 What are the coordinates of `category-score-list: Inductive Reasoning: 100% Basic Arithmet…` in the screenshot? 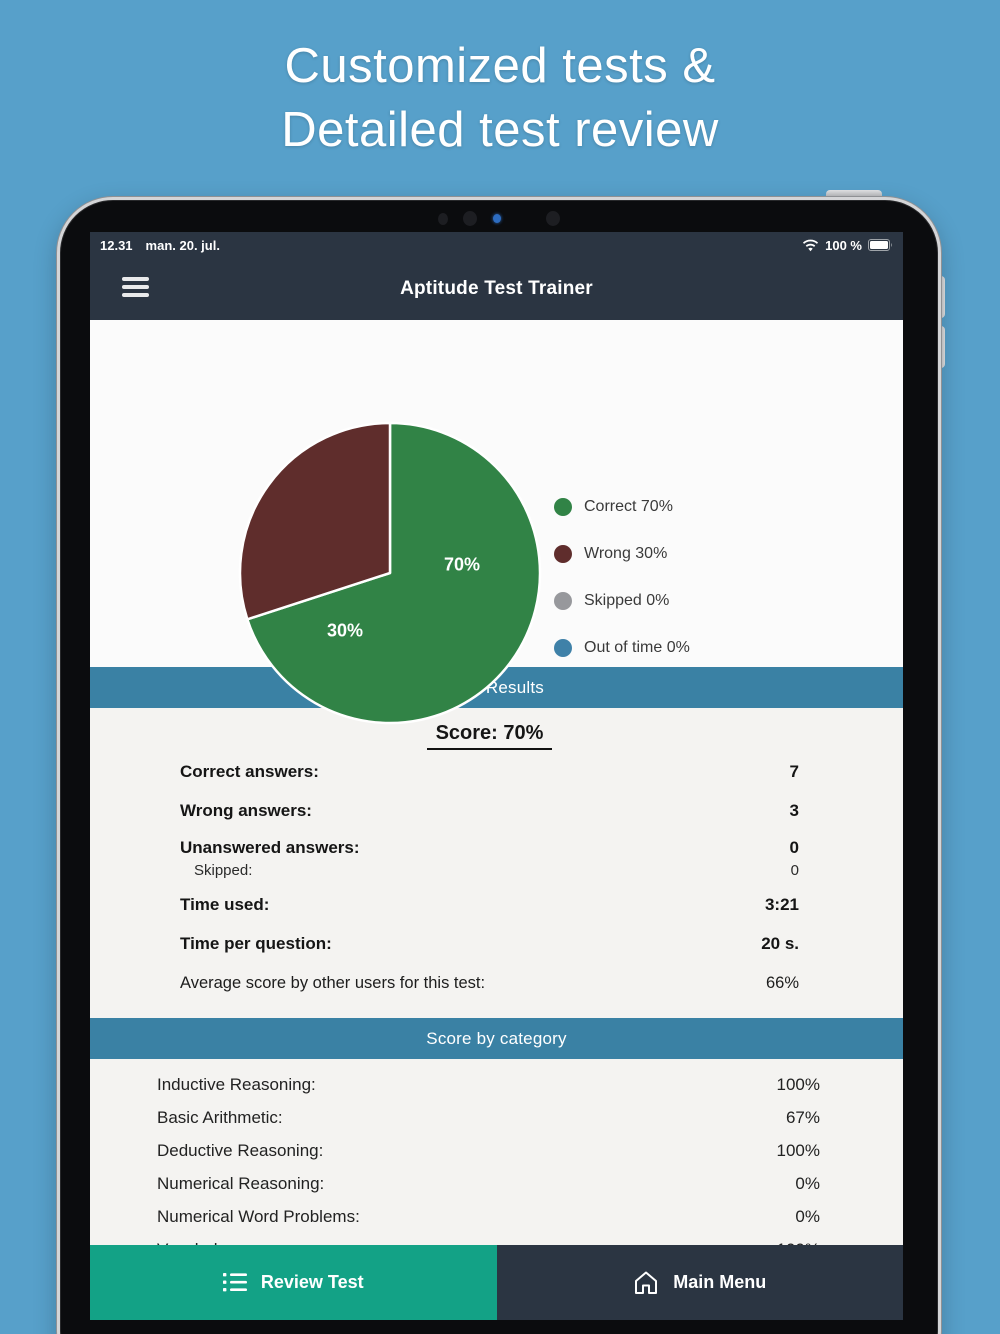 It's located at (496, 1152).